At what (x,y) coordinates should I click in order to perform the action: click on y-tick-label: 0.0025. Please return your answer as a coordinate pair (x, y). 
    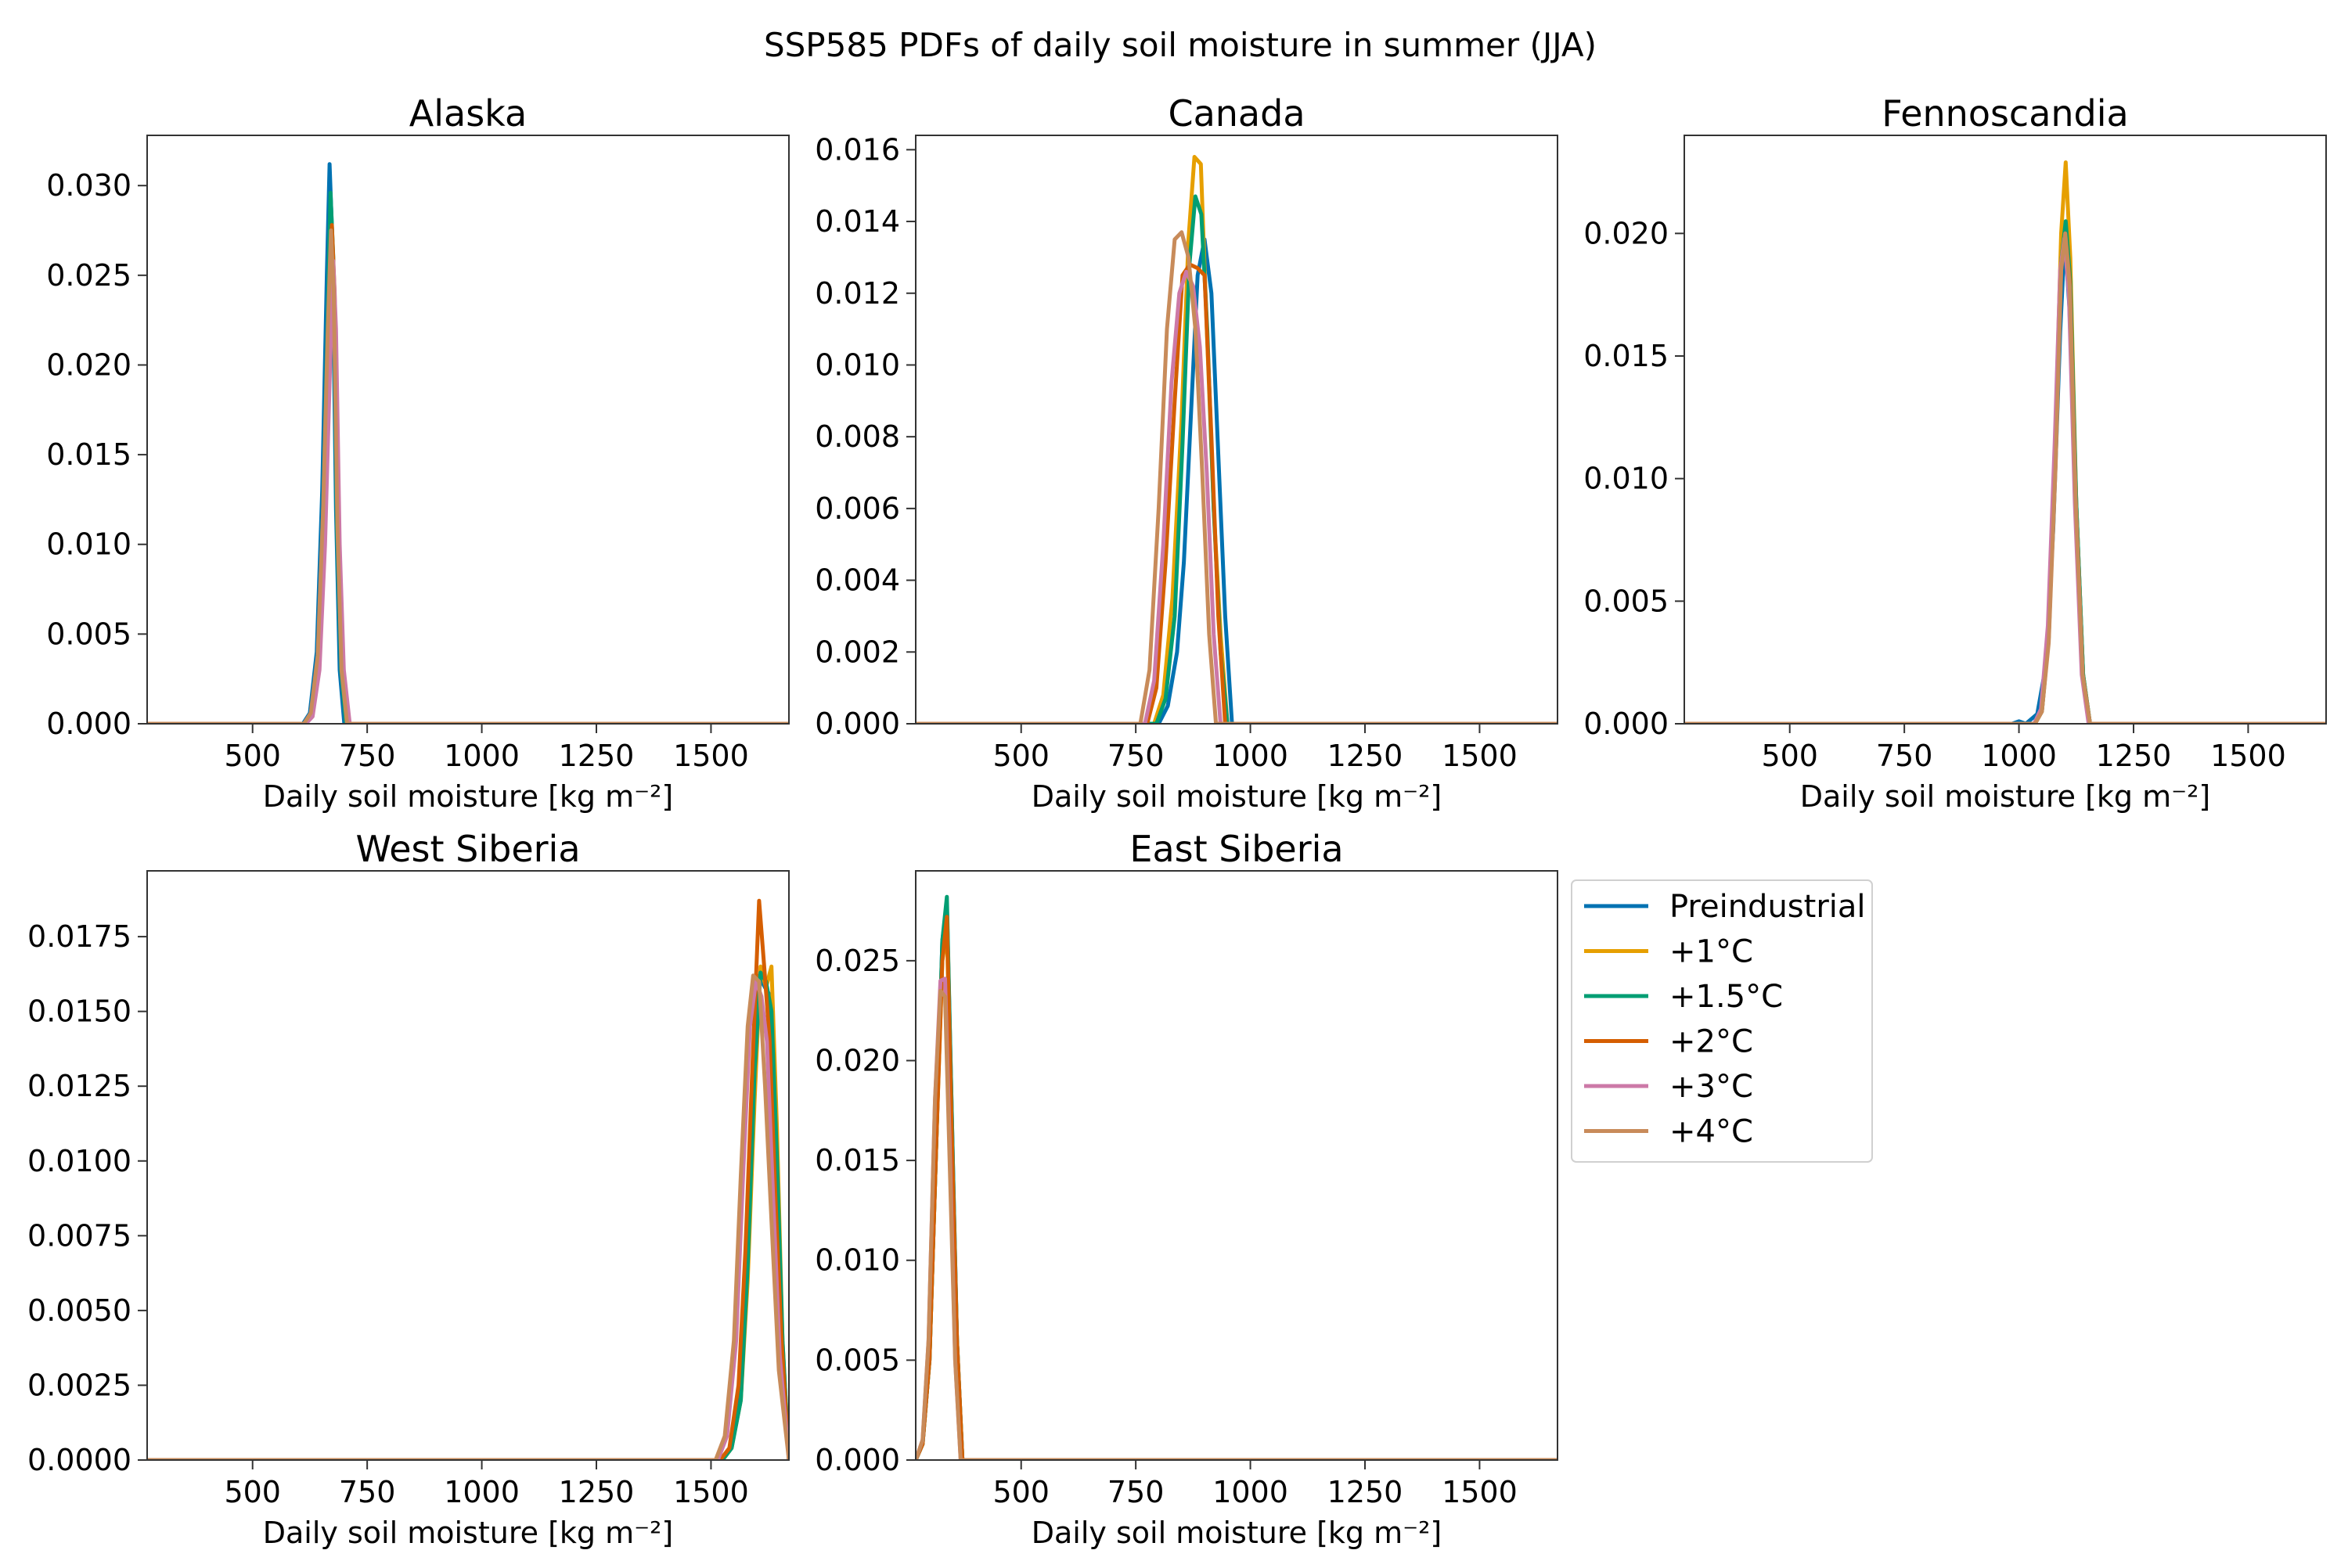
    Looking at the image, I should click on (79, 1385).